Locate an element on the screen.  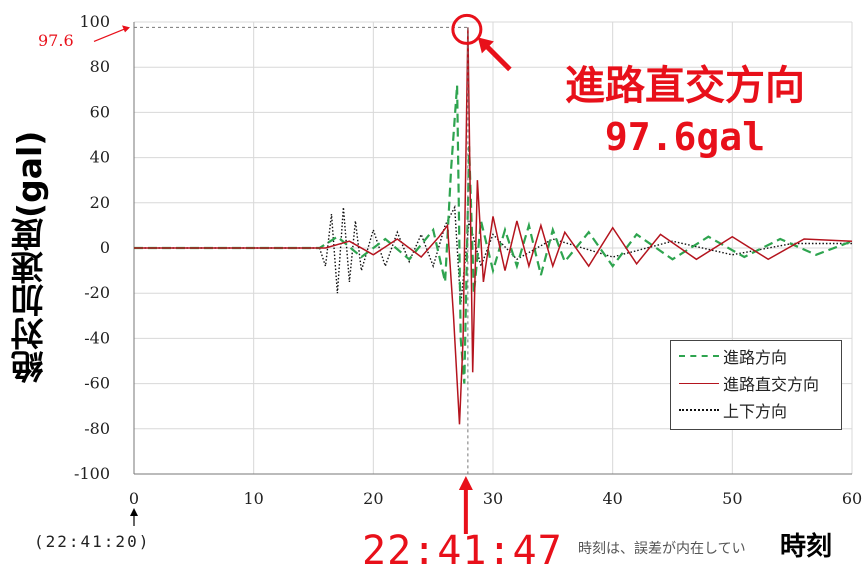
legend-item: 進路方向 is located at coordinates (756, 356).